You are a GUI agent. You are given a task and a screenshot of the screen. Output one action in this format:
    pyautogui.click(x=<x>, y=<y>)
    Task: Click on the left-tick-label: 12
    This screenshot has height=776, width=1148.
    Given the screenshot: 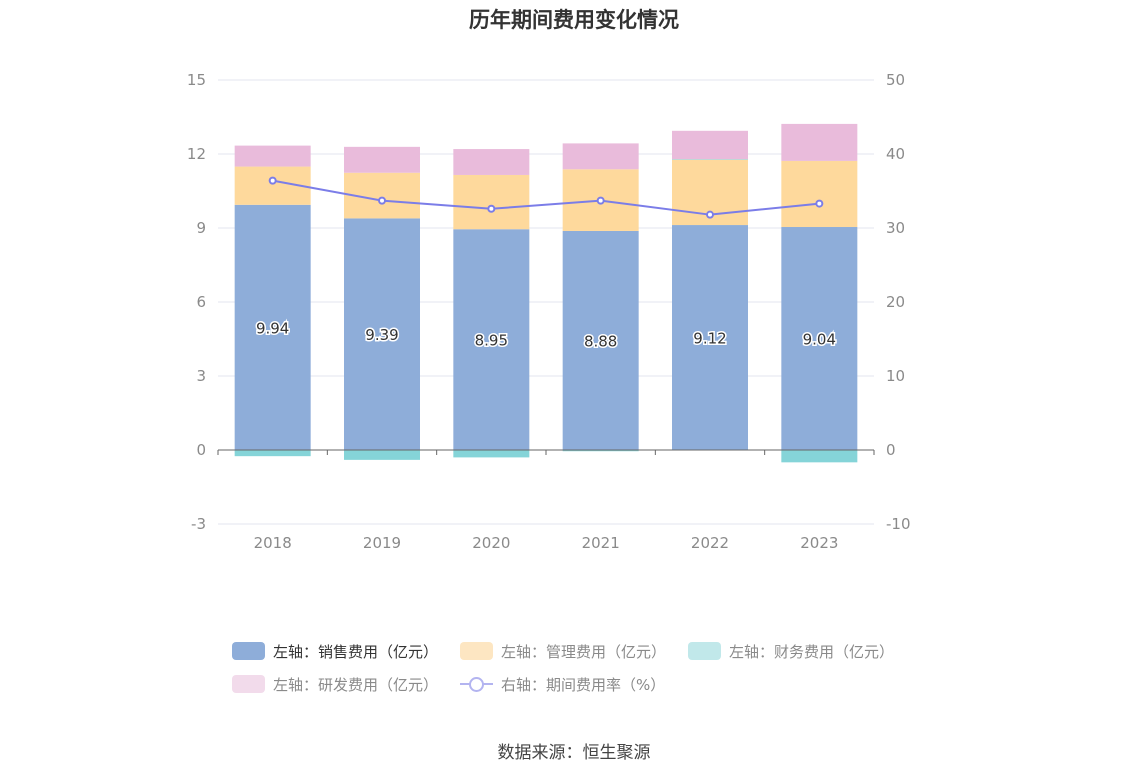 What is the action you would take?
    pyautogui.click(x=196, y=154)
    